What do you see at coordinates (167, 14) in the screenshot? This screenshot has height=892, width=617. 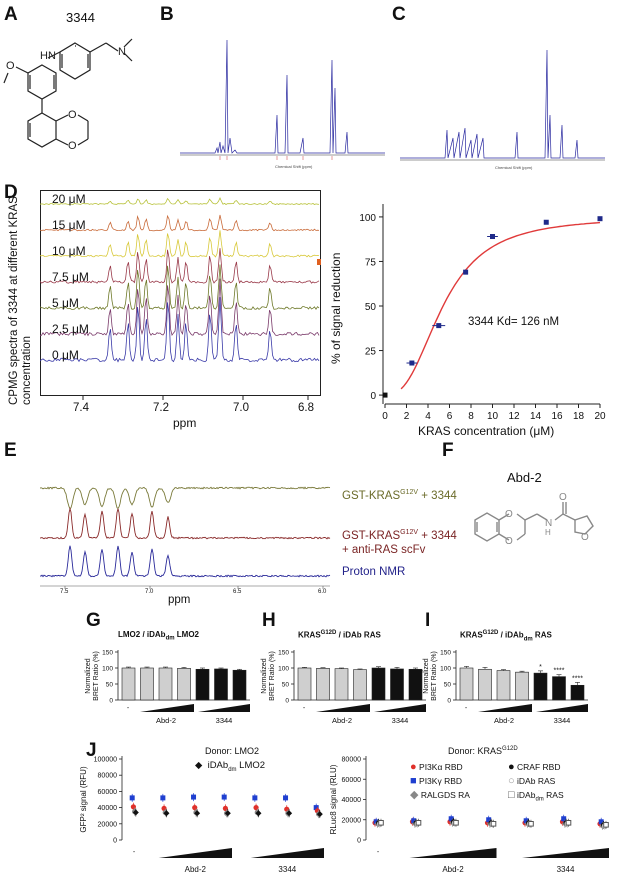 I see `panel-label-b: B` at bounding box center [167, 14].